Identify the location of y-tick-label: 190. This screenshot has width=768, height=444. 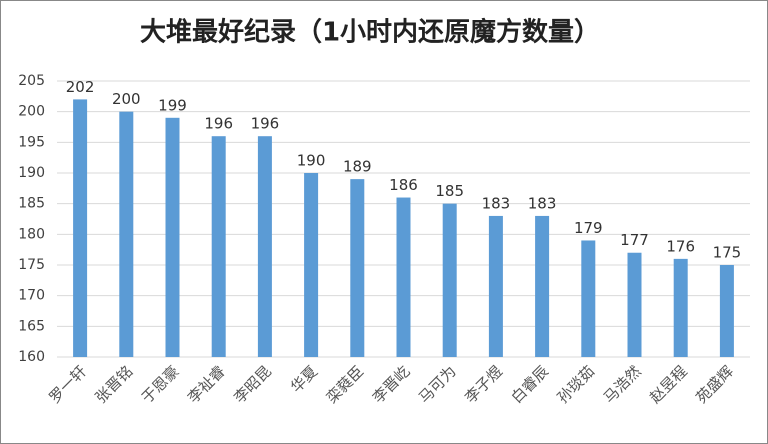
(31, 173).